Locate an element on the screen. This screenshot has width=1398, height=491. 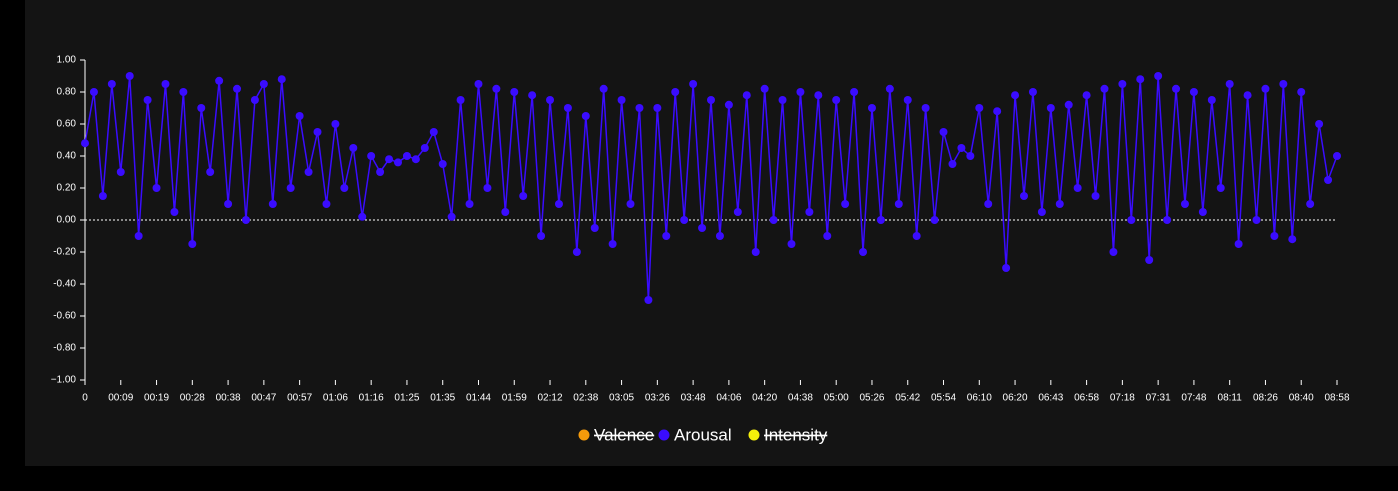
x-tick-label: 01:16 is located at coordinates (371, 398).